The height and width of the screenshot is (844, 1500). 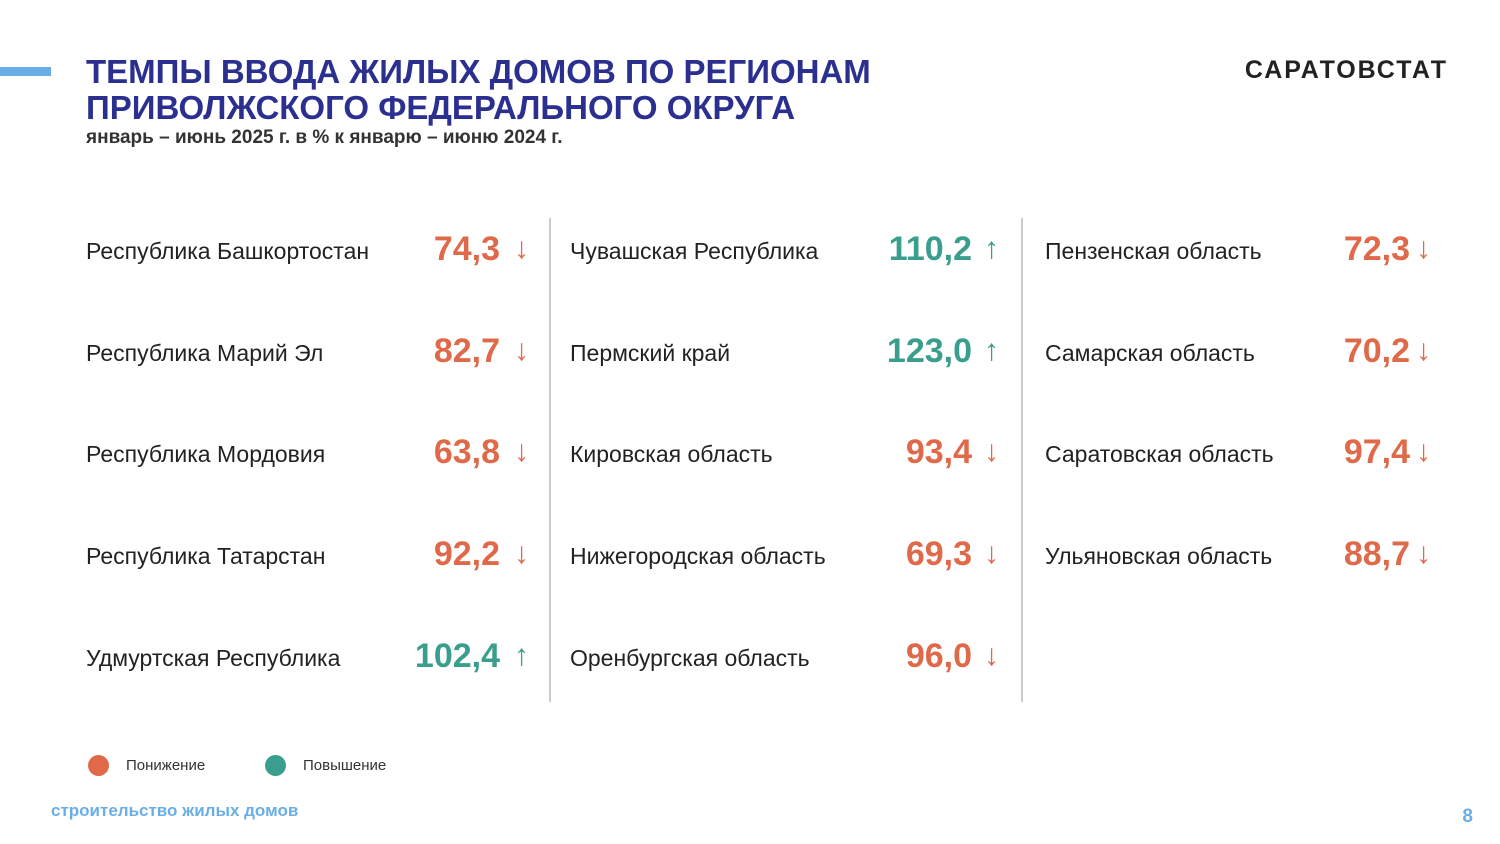 What do you see at coordinates (175, 810) in the screenshot?
I see `footer-section: строительство жилых домов` at bounding box center [175, 810].